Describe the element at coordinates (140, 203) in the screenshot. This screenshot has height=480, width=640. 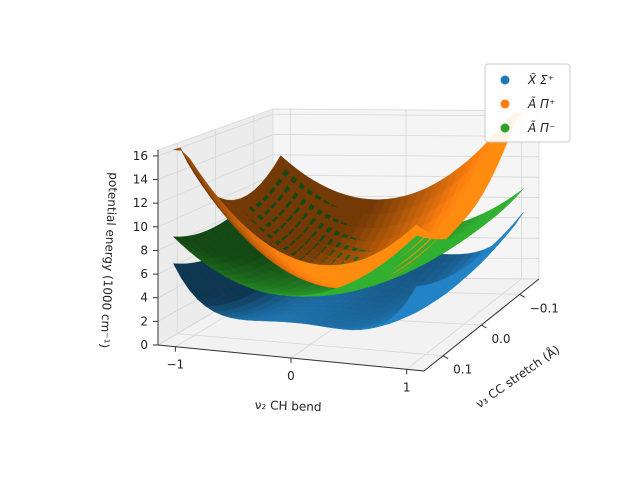
I see `z-tick-label: 12` at that location.